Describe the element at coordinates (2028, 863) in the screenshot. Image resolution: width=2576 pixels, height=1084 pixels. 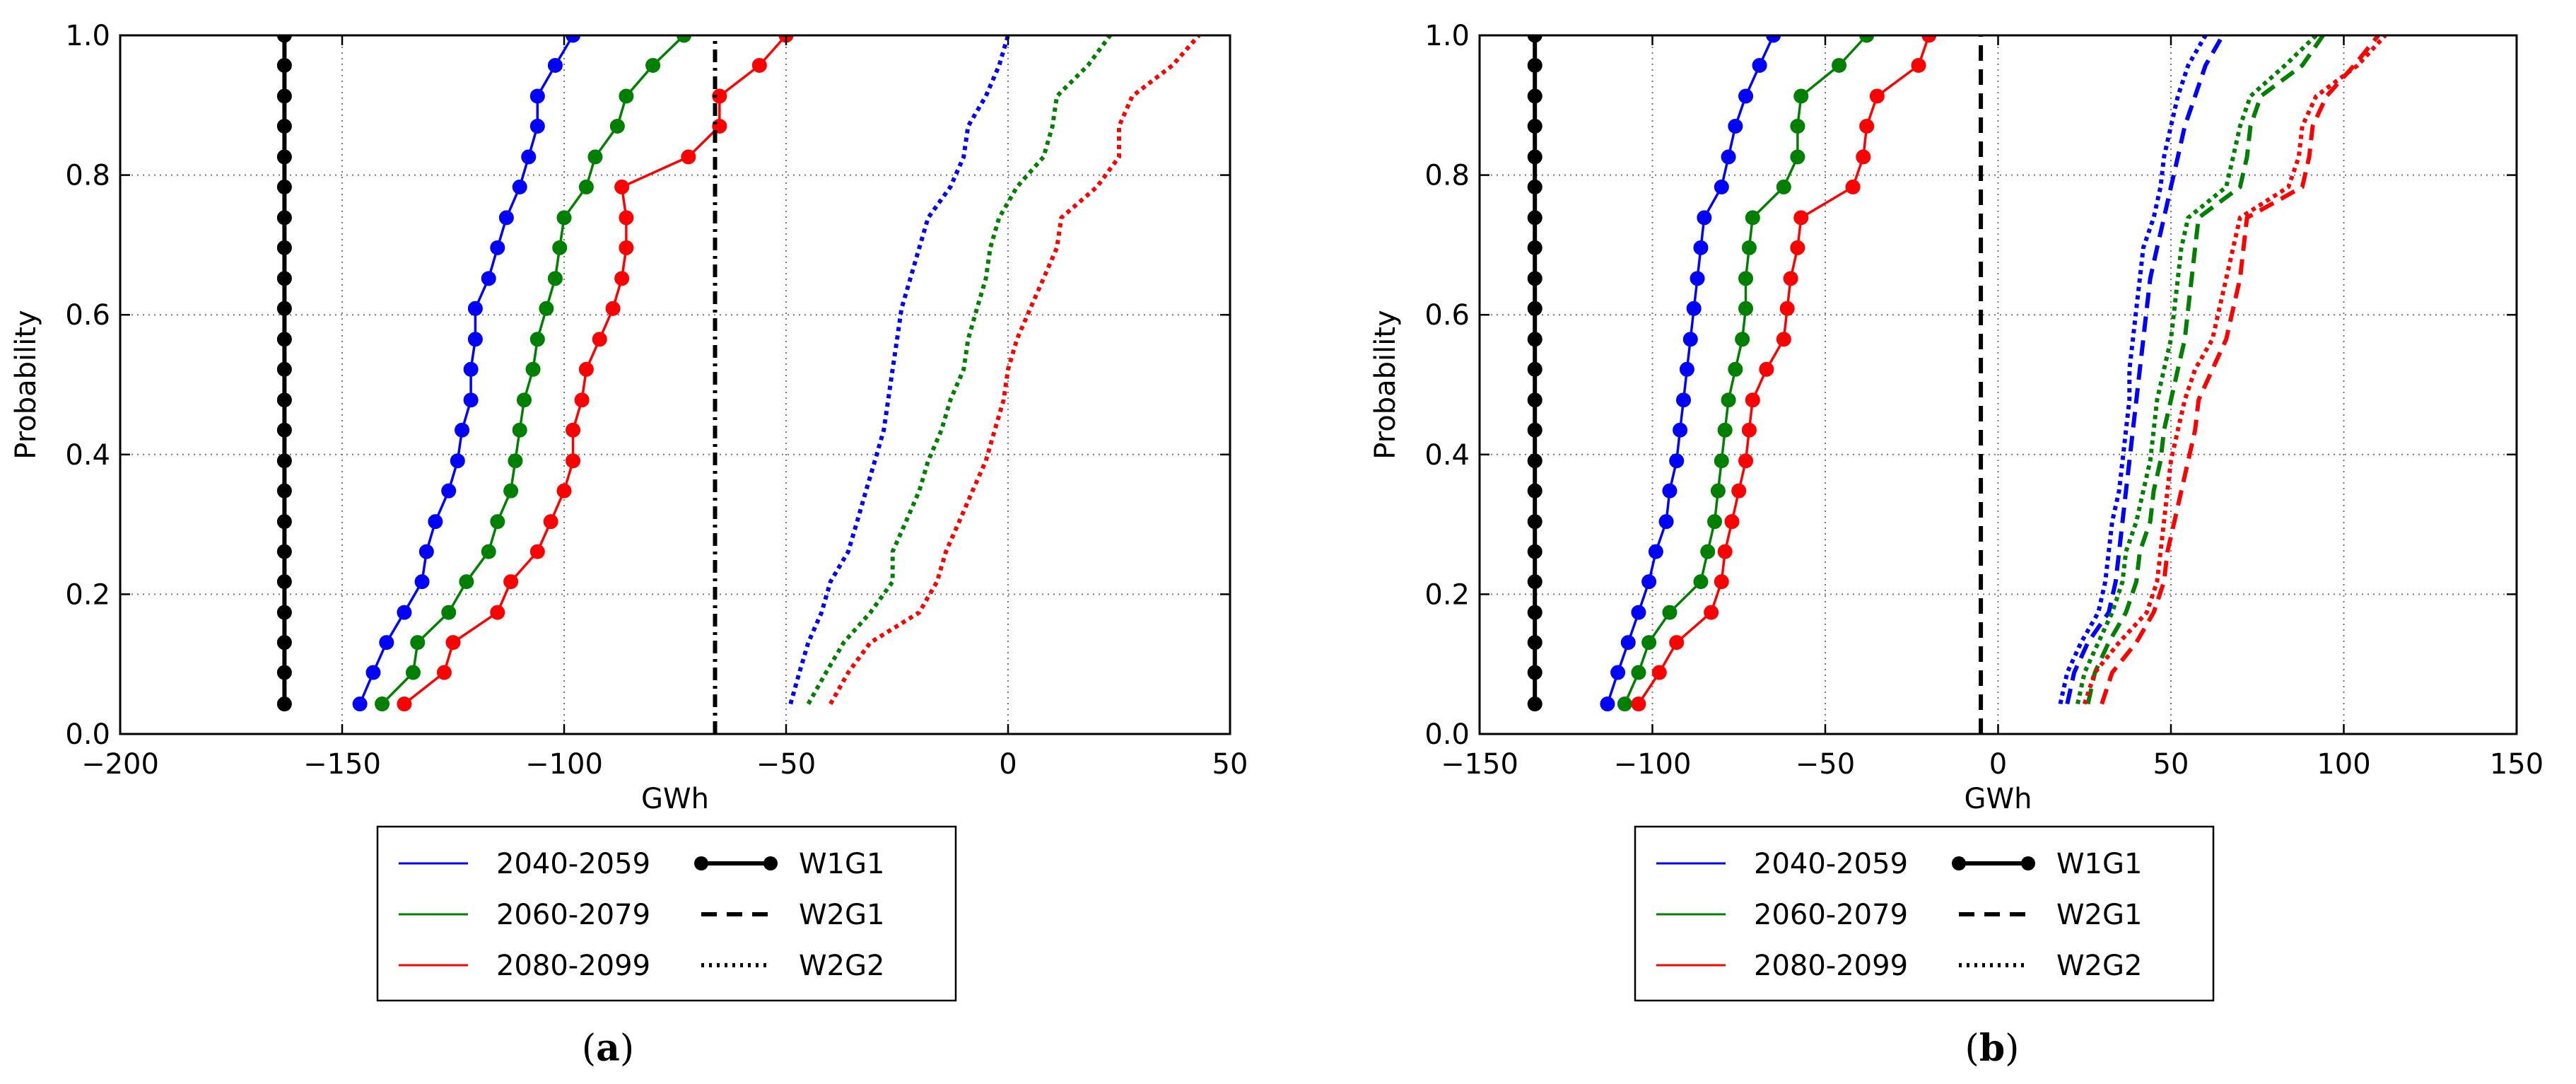
I see `legend-marker` at that location.